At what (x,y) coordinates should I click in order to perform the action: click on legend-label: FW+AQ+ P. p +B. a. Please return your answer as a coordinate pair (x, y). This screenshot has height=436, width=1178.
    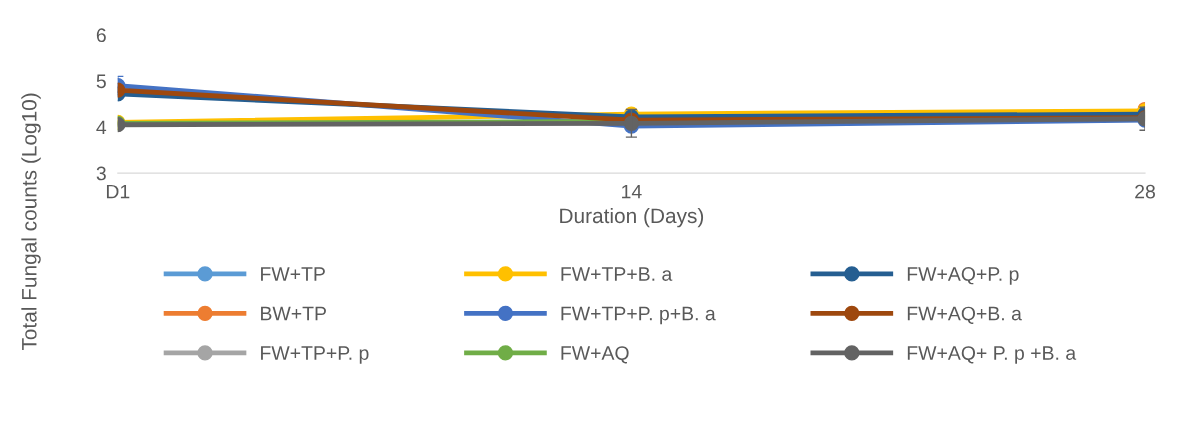
    Looking at the image, I should click on (992, 355).